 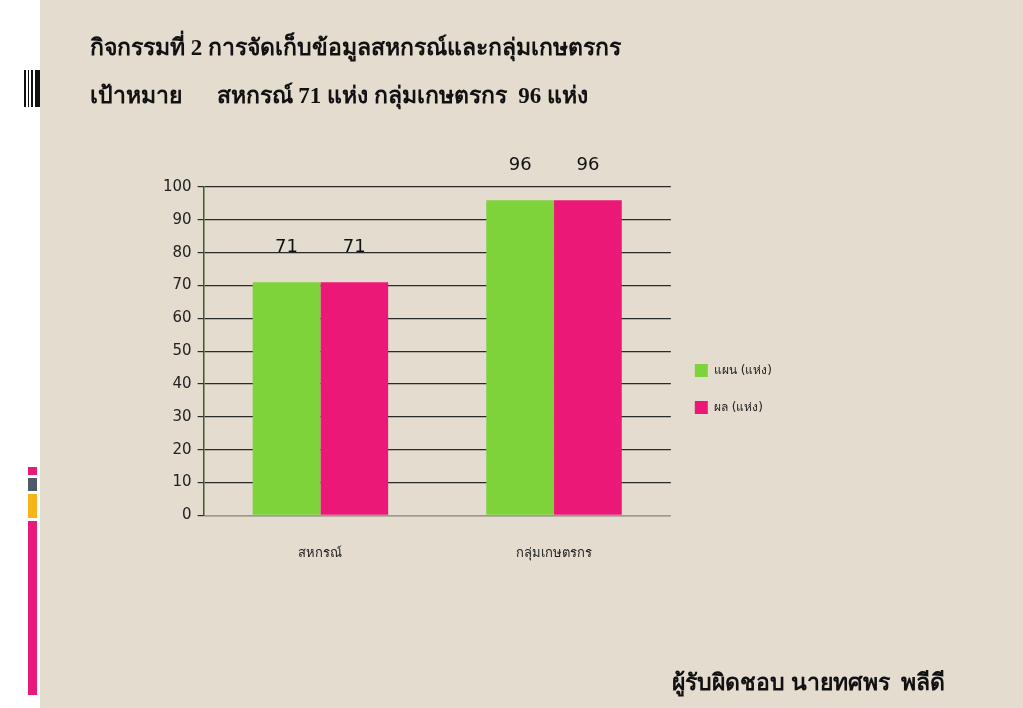 I want to click on y-tick-label: 90, so click(x=182, y=218).